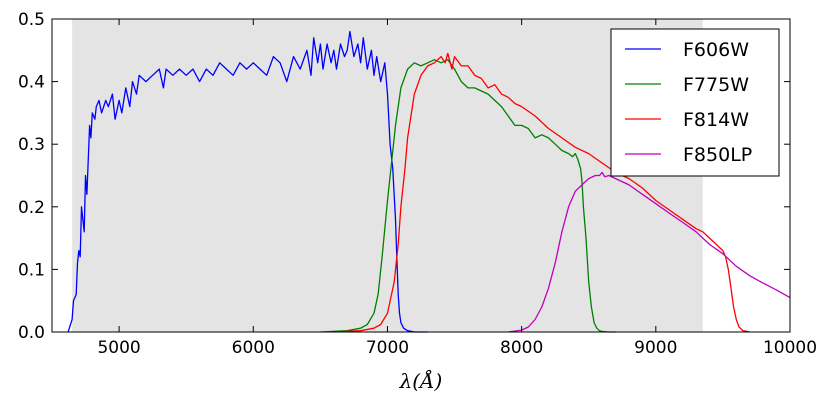 The image size is (831, 405). I want to click on y-tick-label: 0.4, so click(31, 83).